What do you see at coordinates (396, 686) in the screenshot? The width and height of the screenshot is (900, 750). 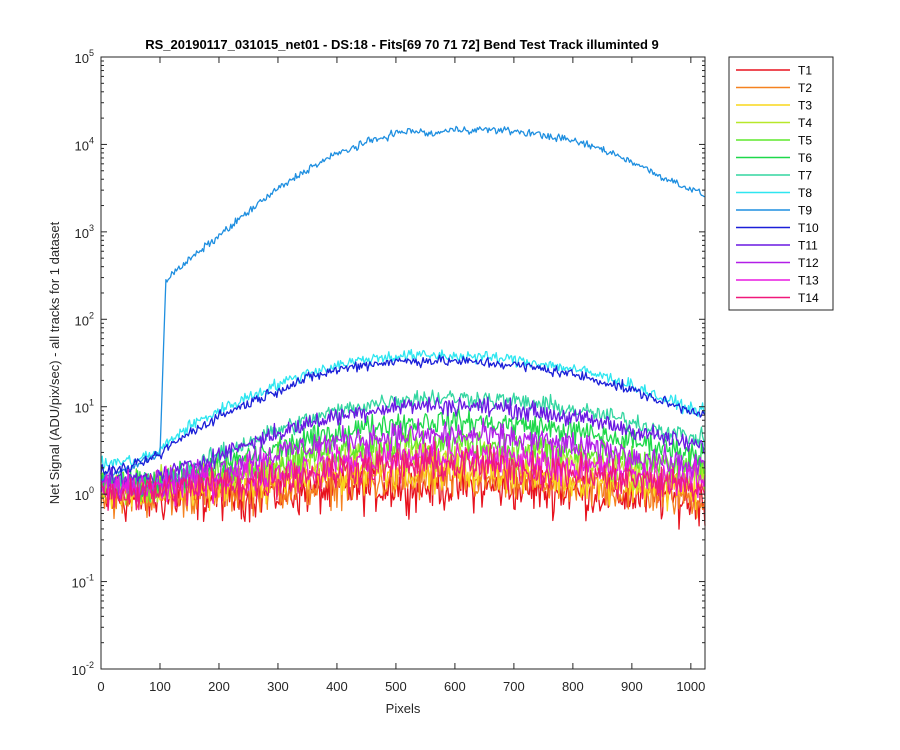 I see `x-tick-label: 500` at bounding box center [396, 686].